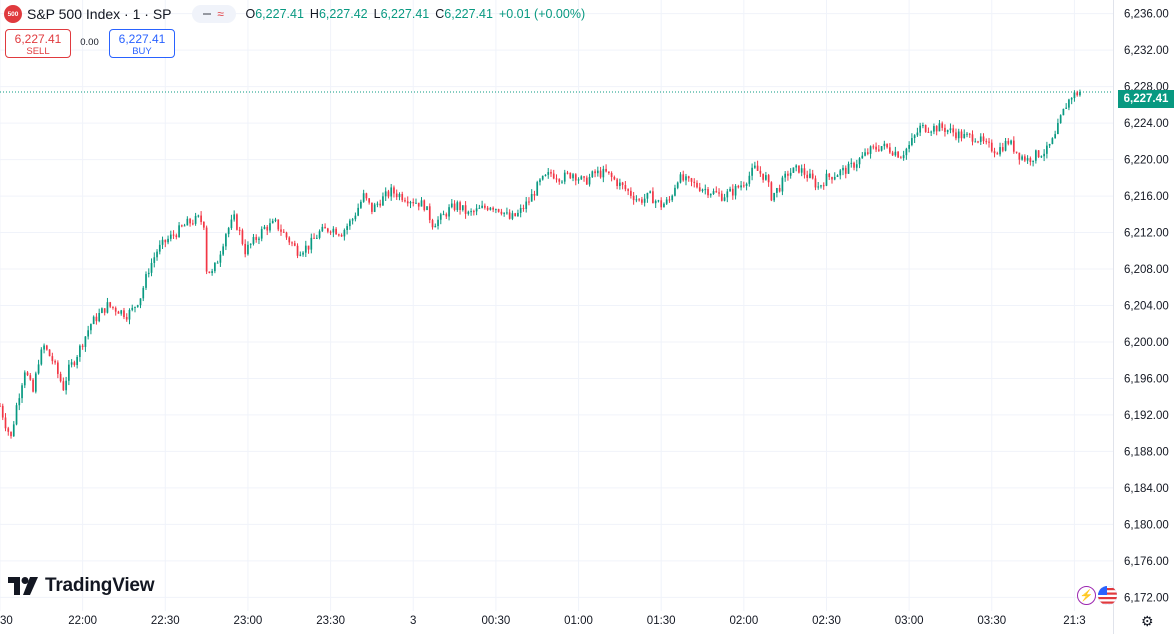 This screenshot has width=1176, height=634. I want to click on buy-button: 6,227.41 BUY, so click(142, 43).